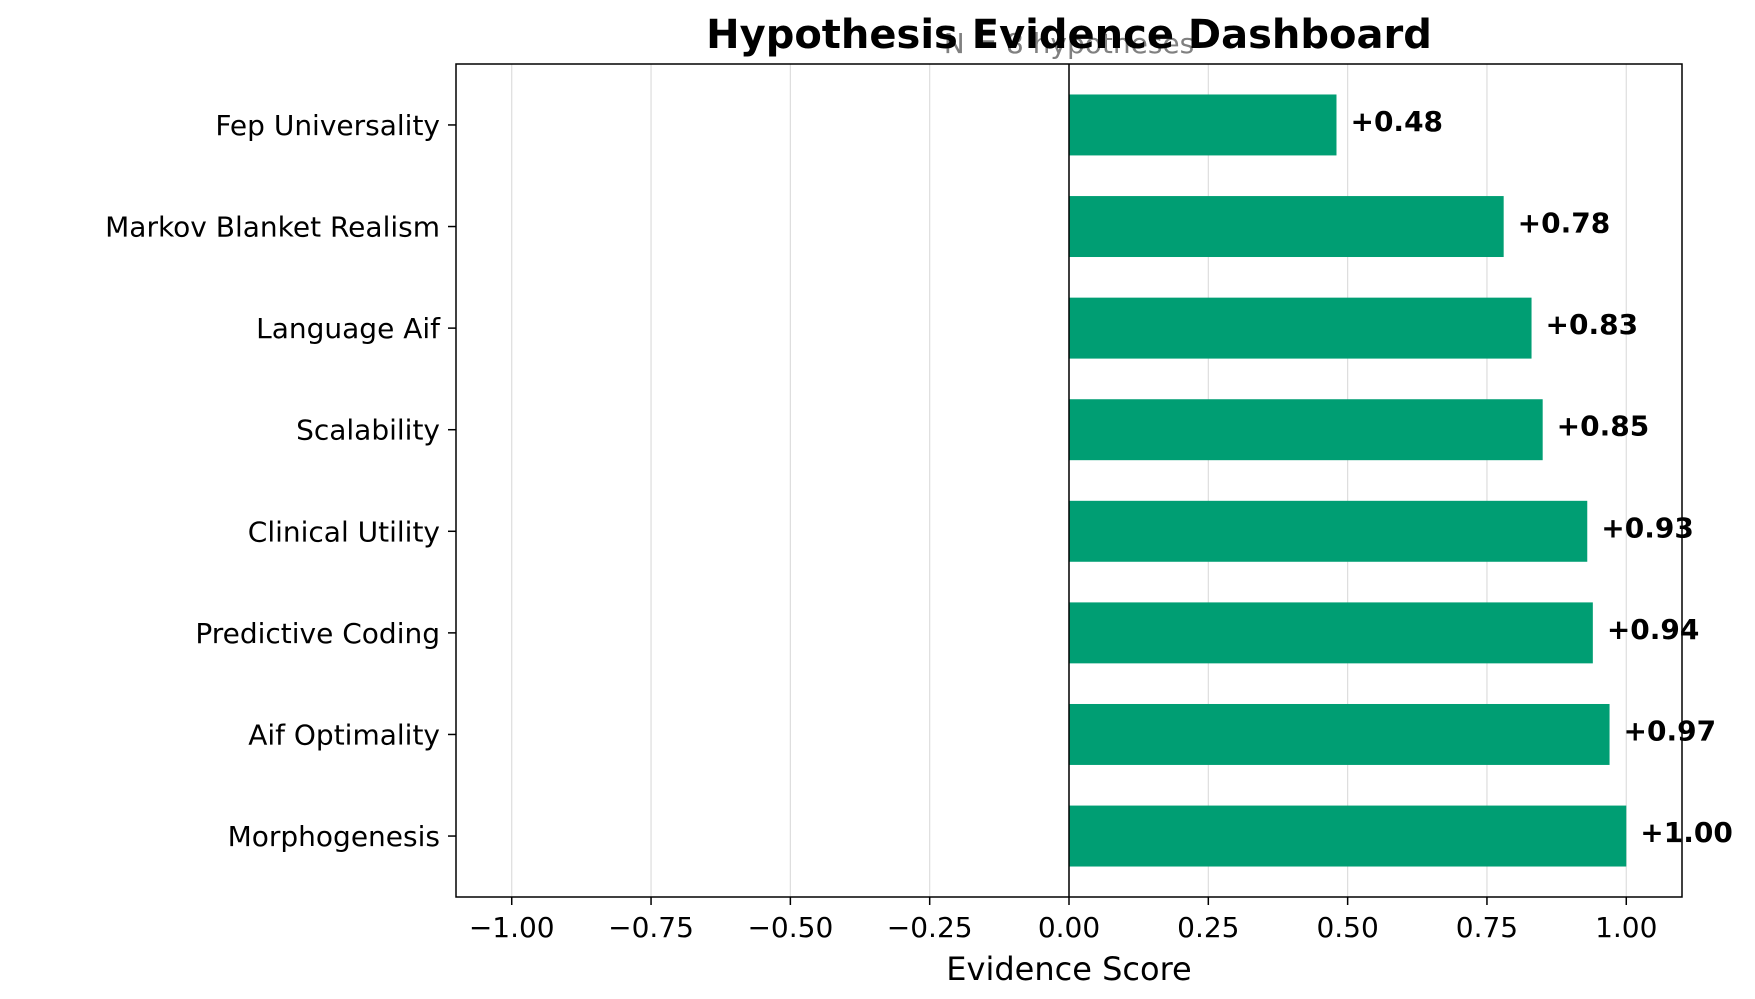  Describe the element at coordinates (1653, 629) in the screenshot. I see `bar-value-label: +0.94` at that location.